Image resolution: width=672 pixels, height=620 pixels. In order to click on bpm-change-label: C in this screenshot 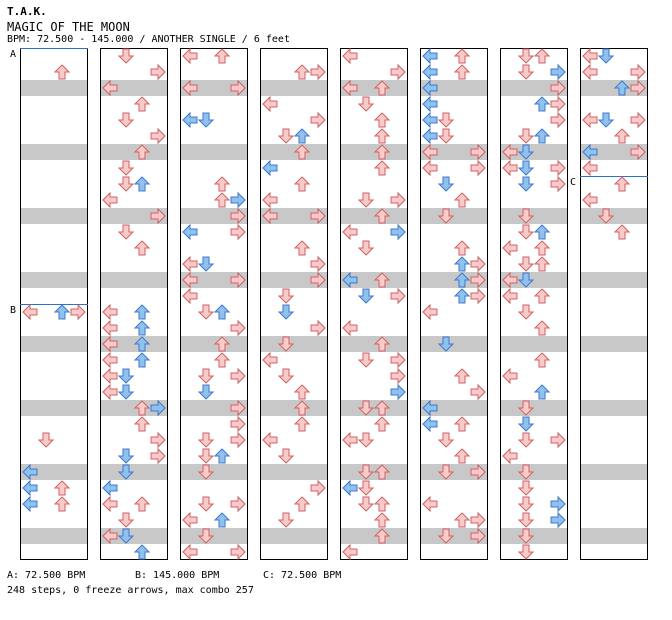, I will do `click(573, 182)`.